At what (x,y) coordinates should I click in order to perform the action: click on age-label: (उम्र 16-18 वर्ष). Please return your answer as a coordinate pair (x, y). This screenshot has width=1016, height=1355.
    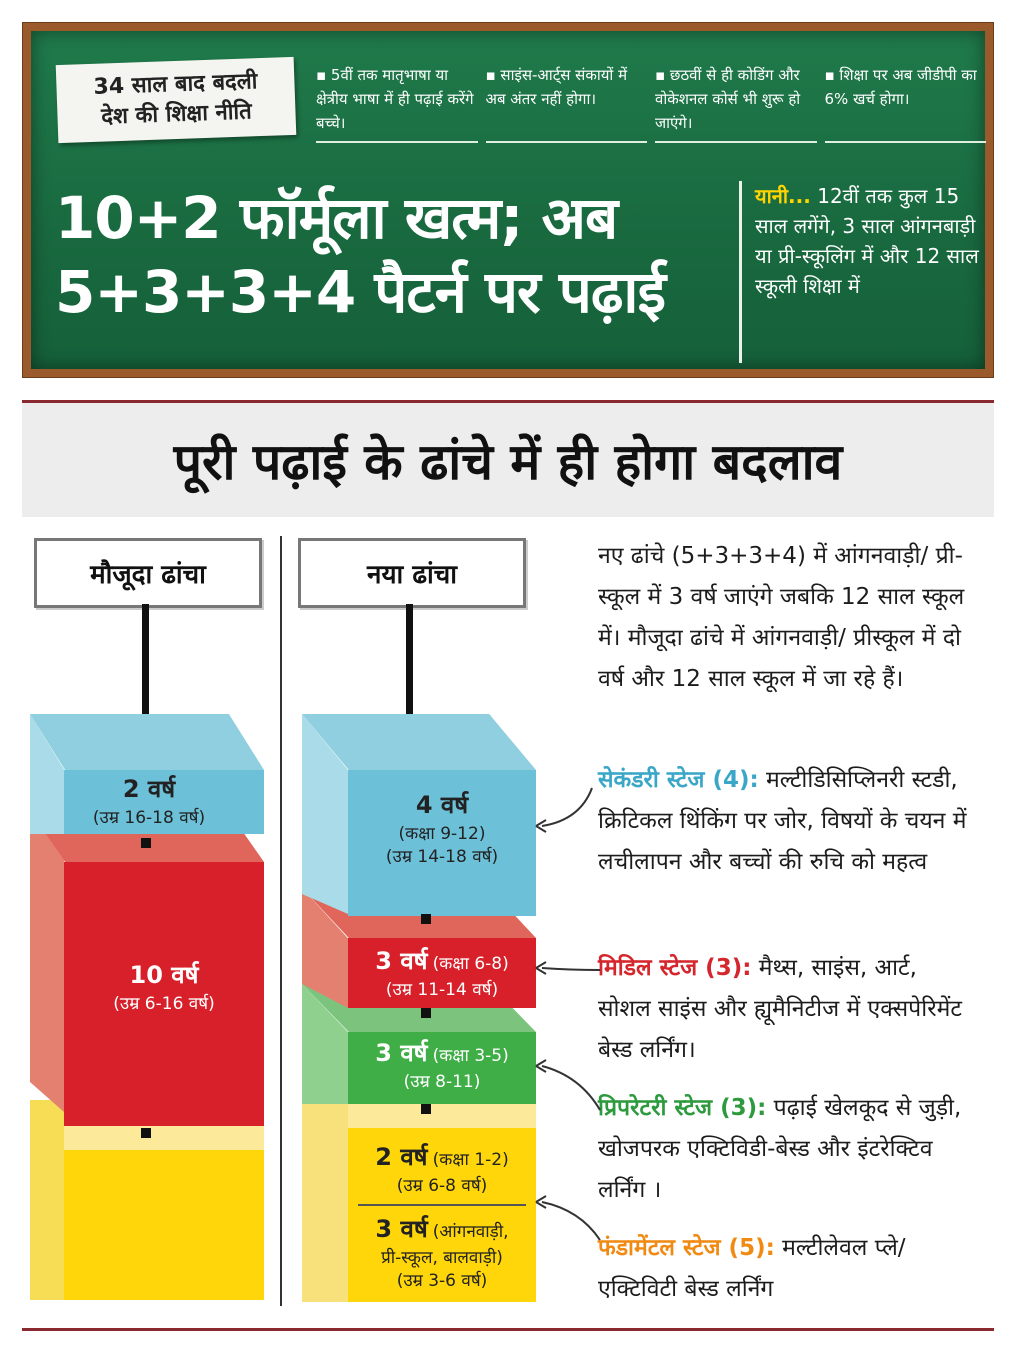
    Looking at the image, I should click on (149, 818).